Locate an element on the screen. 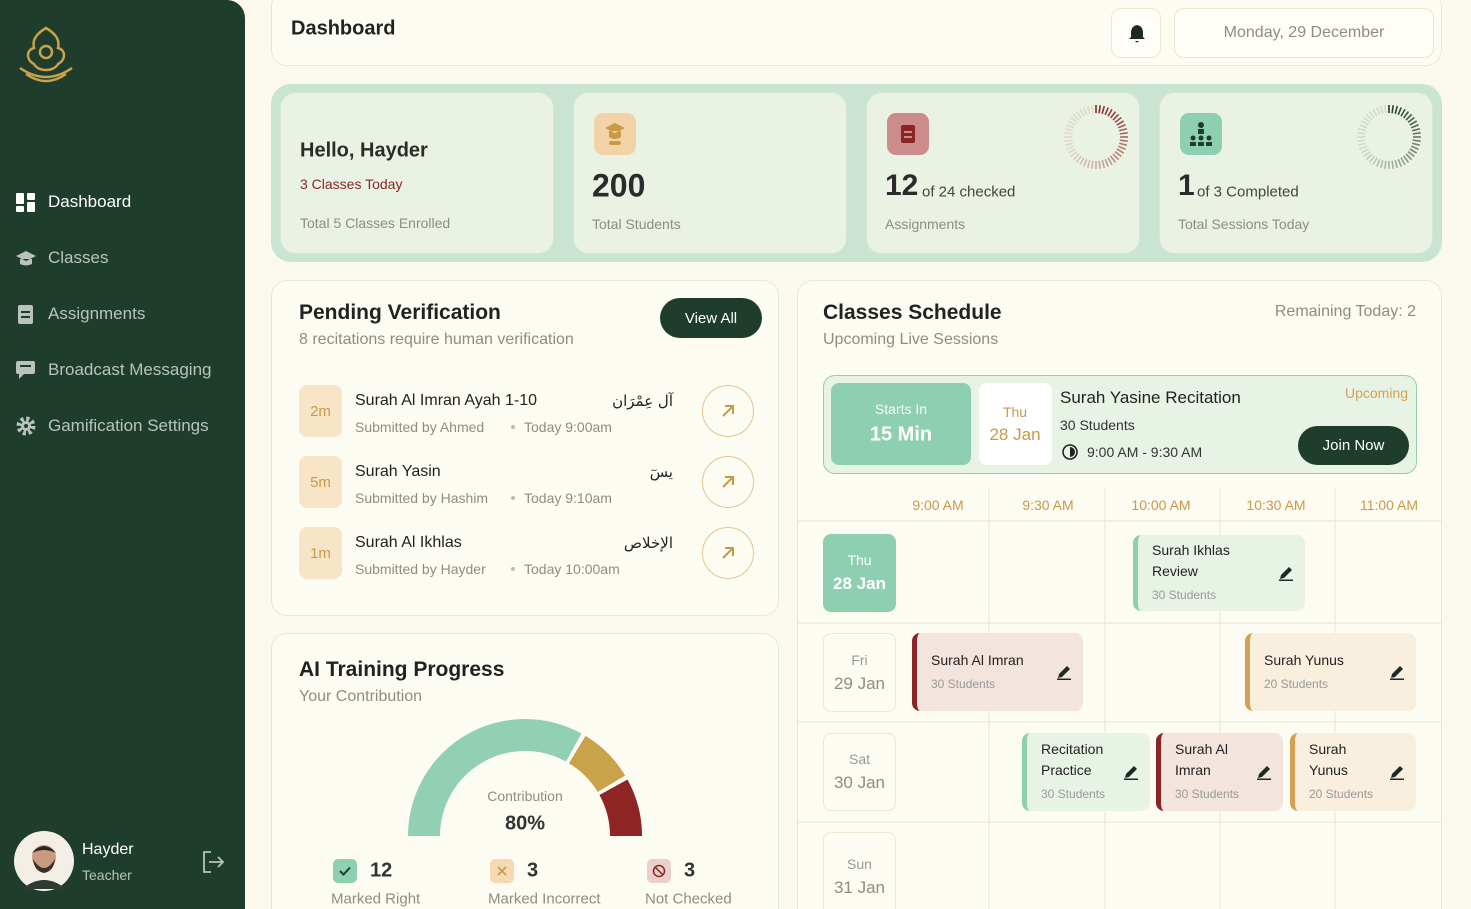 Image resolution: width=1471 pixels, height=909 pixels. sessions-value: 1 is located at coordinates (1186, 185).